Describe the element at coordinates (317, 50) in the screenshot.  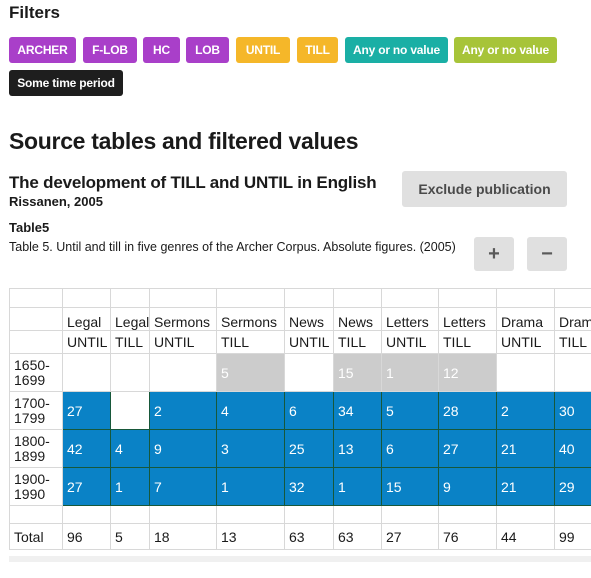
I see `filter-chip-till: TILL` at that location.